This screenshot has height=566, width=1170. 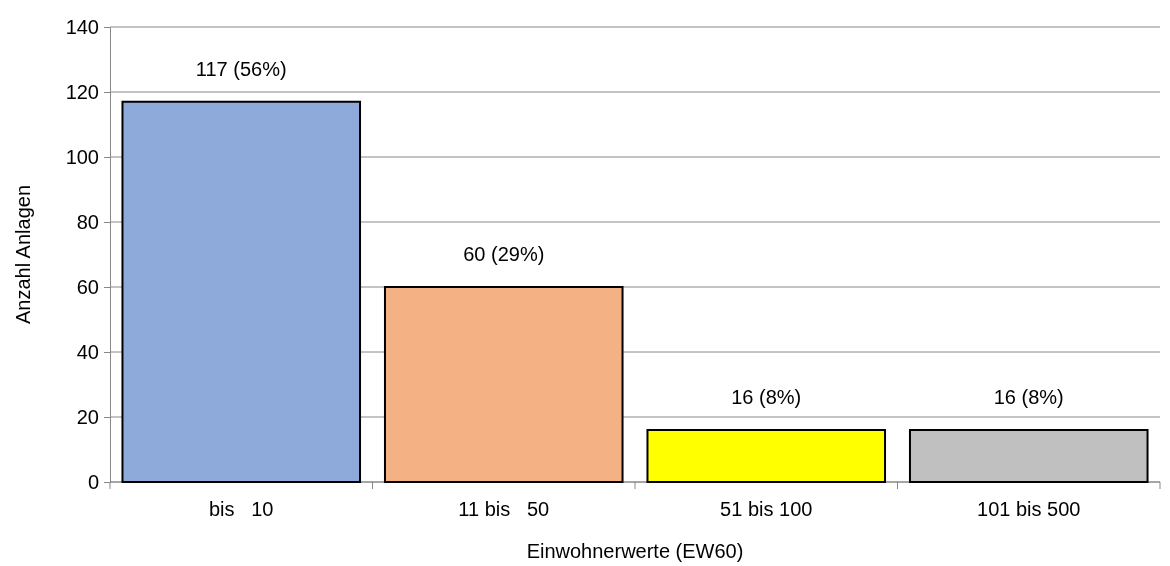 I want to click on y-tick-label: 140, so click(x=82, y=26).